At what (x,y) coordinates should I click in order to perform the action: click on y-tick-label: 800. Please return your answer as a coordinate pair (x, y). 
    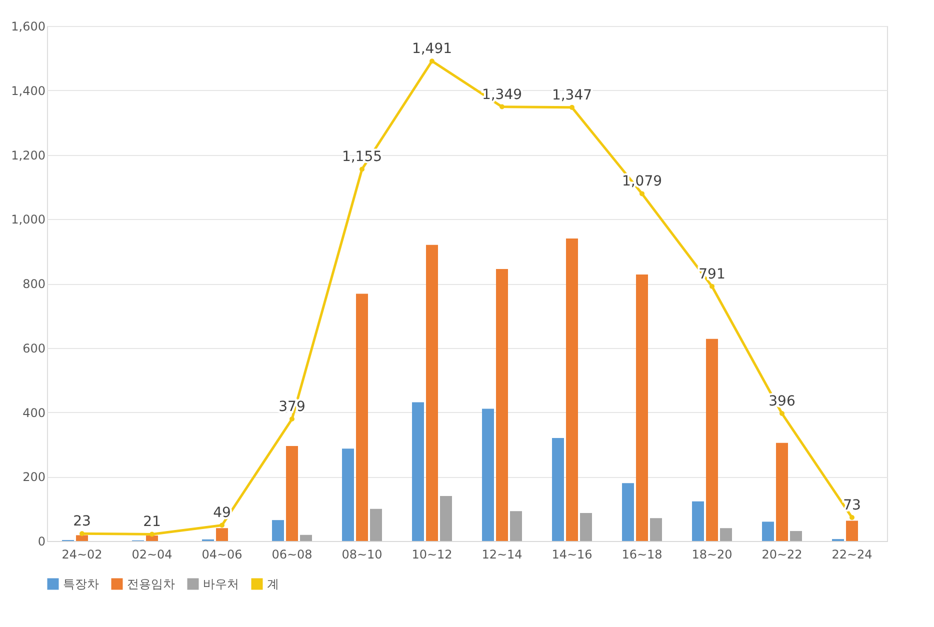
    Looking at the image, I should click on (34, 284).